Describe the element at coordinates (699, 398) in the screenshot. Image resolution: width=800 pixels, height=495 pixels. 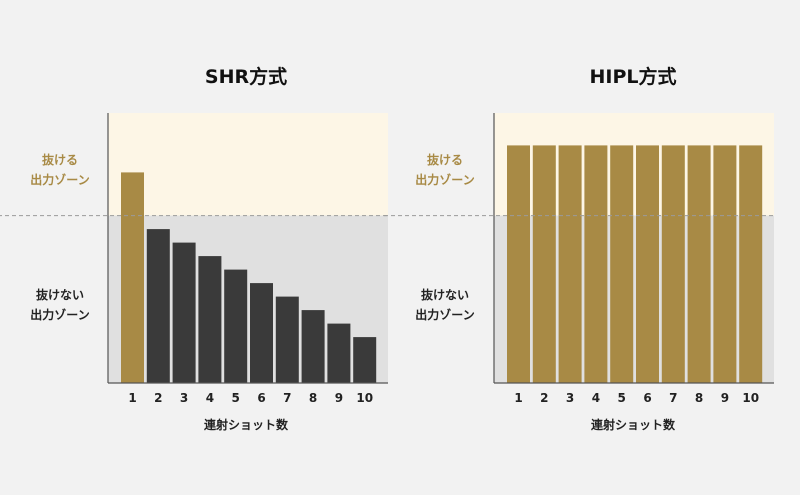
I see `x-tick-right-8: 8` at that location.